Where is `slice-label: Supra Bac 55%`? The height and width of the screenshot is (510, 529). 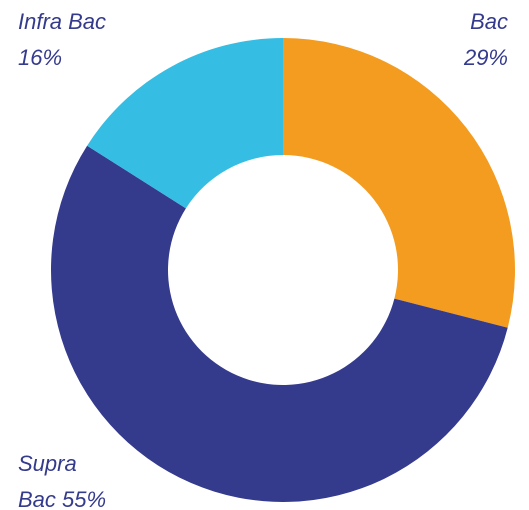 slice-label: Supra Bac 55% is located at coordinates (69, 478).